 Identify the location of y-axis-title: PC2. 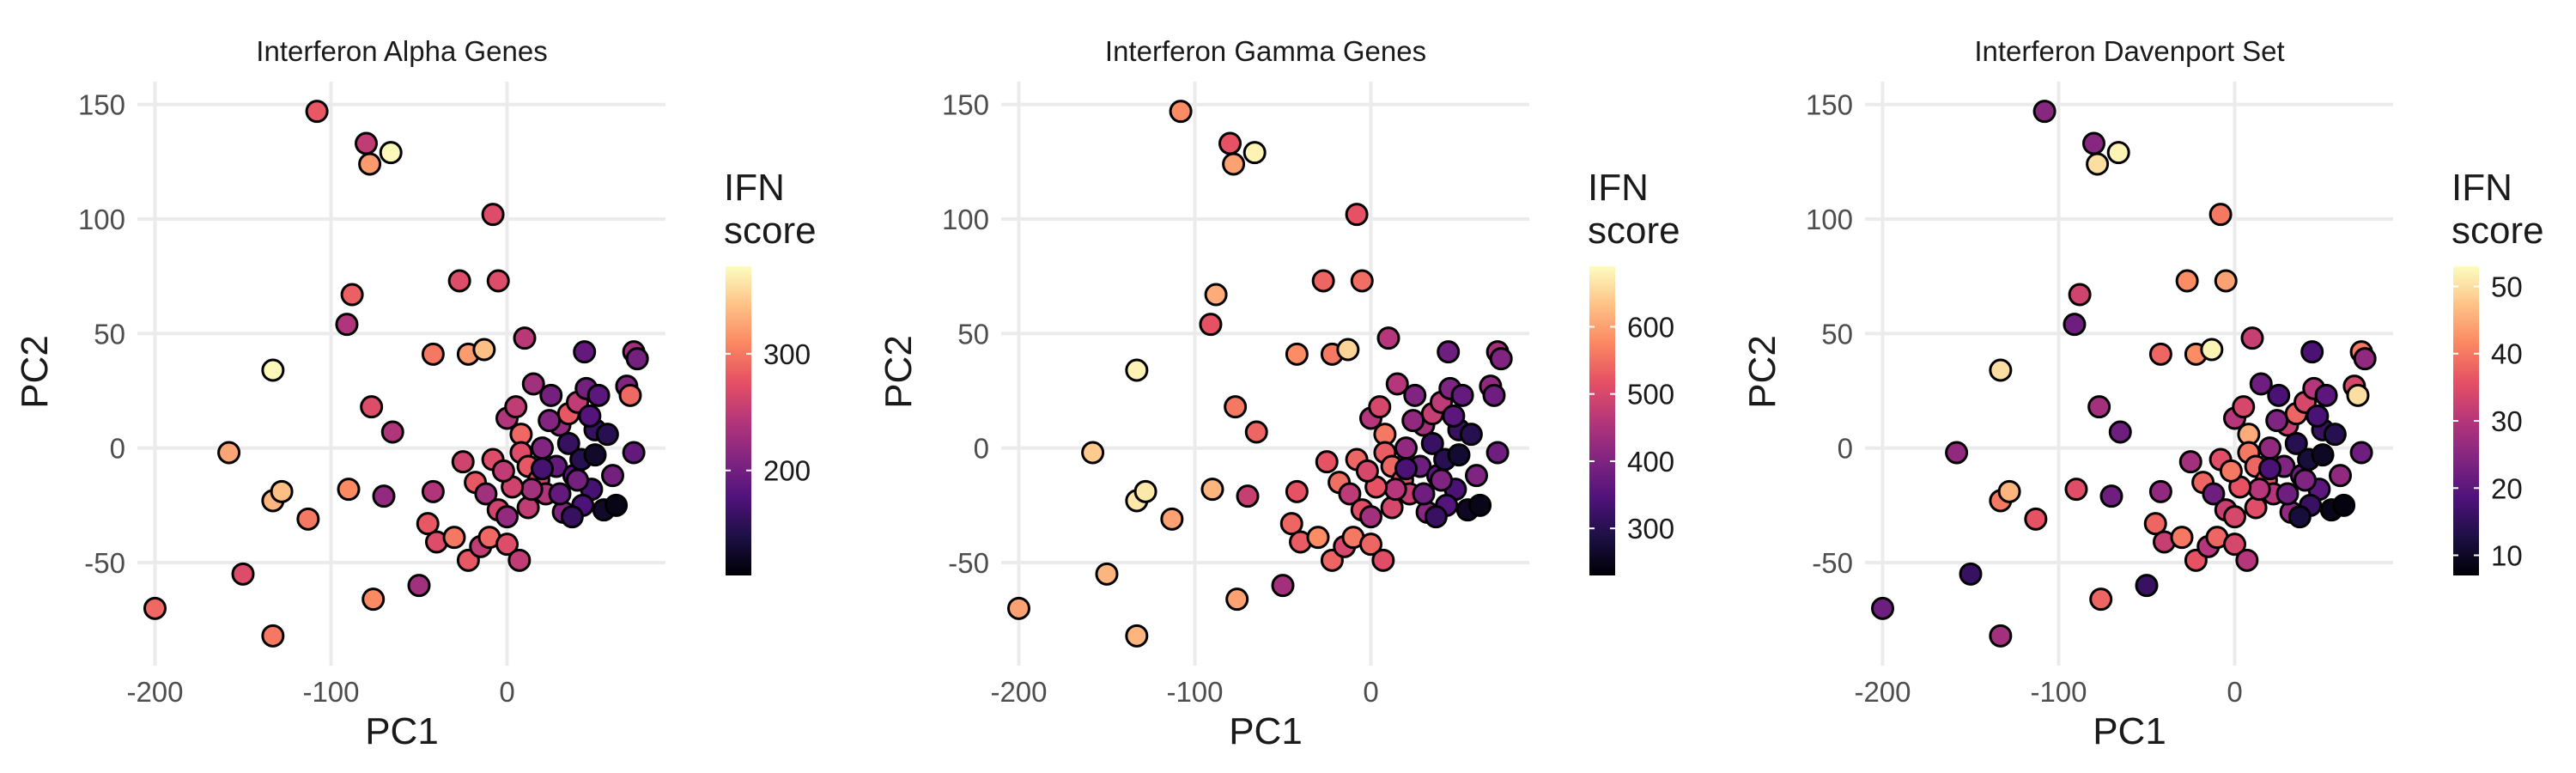
(899, 372).